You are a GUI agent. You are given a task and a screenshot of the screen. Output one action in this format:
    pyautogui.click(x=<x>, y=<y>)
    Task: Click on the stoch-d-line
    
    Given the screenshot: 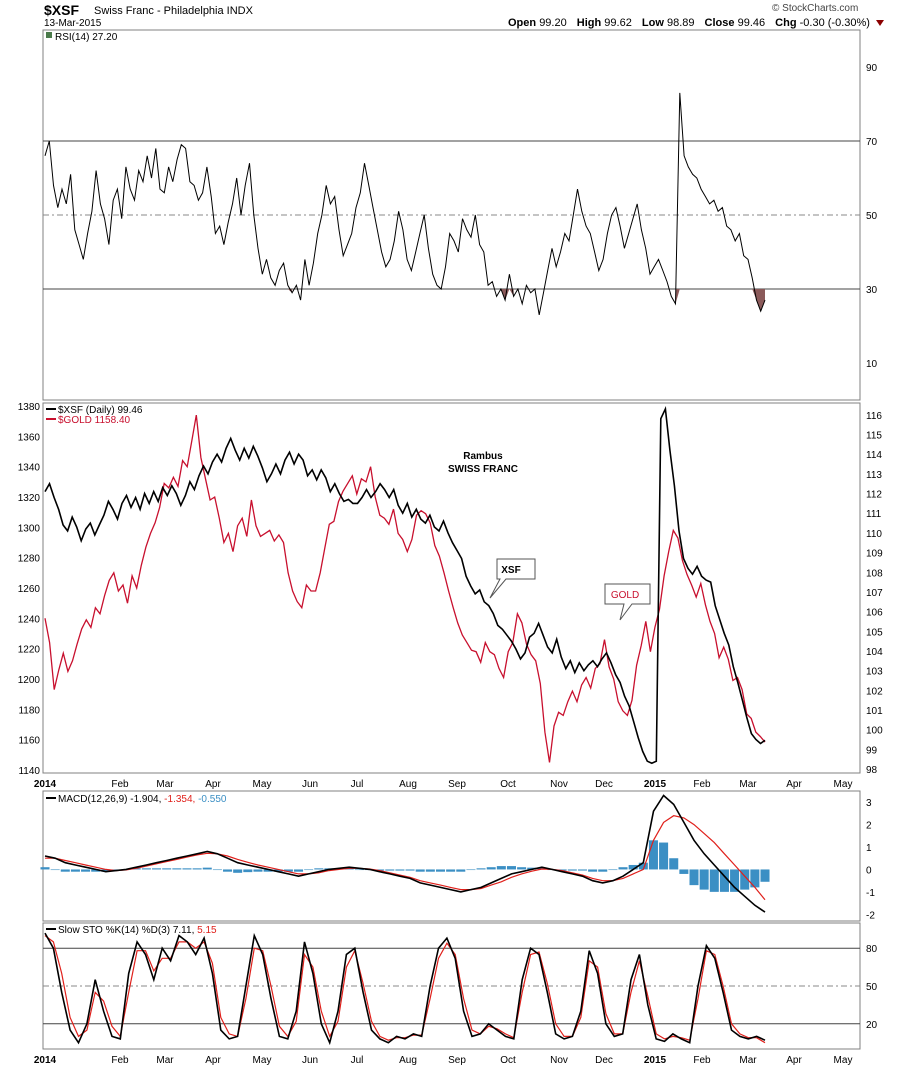 What is the action you would take?
    pyautogui.click(x=405, y=989)
    